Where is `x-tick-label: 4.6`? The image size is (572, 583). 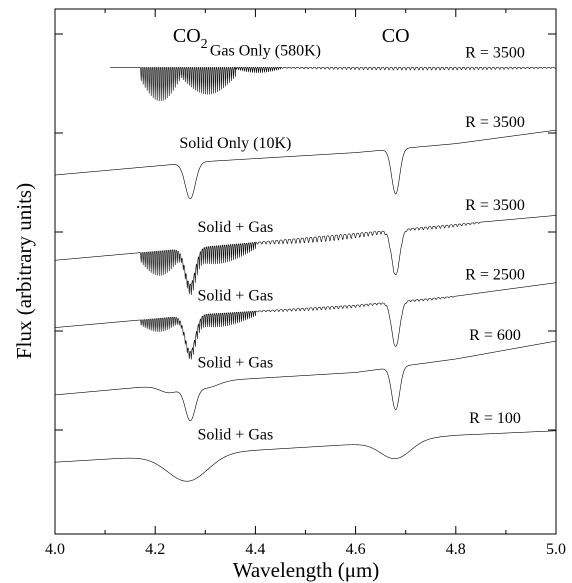 x-tick-label: 4.6 is located at coordinates (356, 549).